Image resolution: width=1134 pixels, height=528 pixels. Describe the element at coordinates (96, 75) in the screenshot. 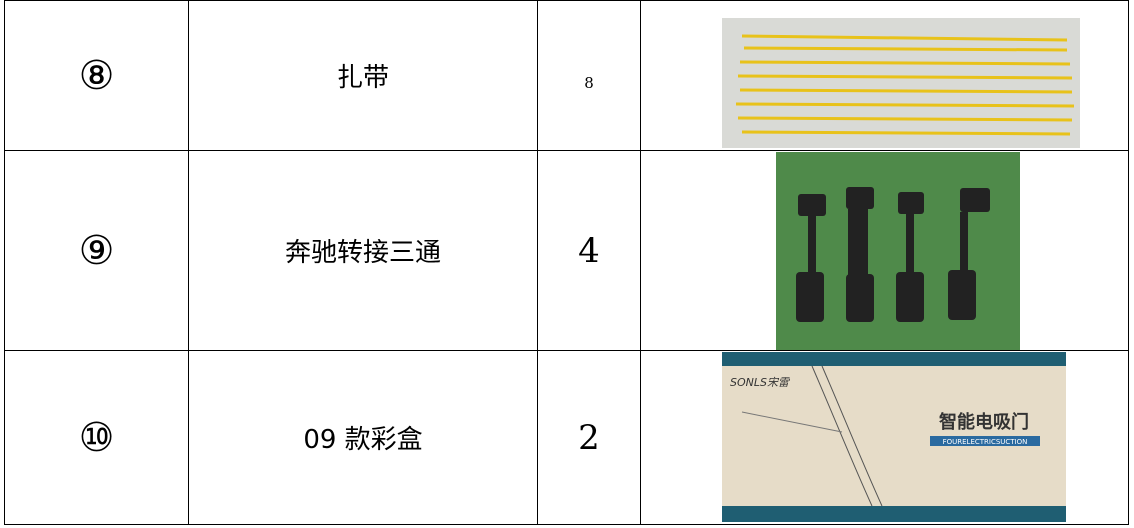

I see `item-number: ⑧` at that location.